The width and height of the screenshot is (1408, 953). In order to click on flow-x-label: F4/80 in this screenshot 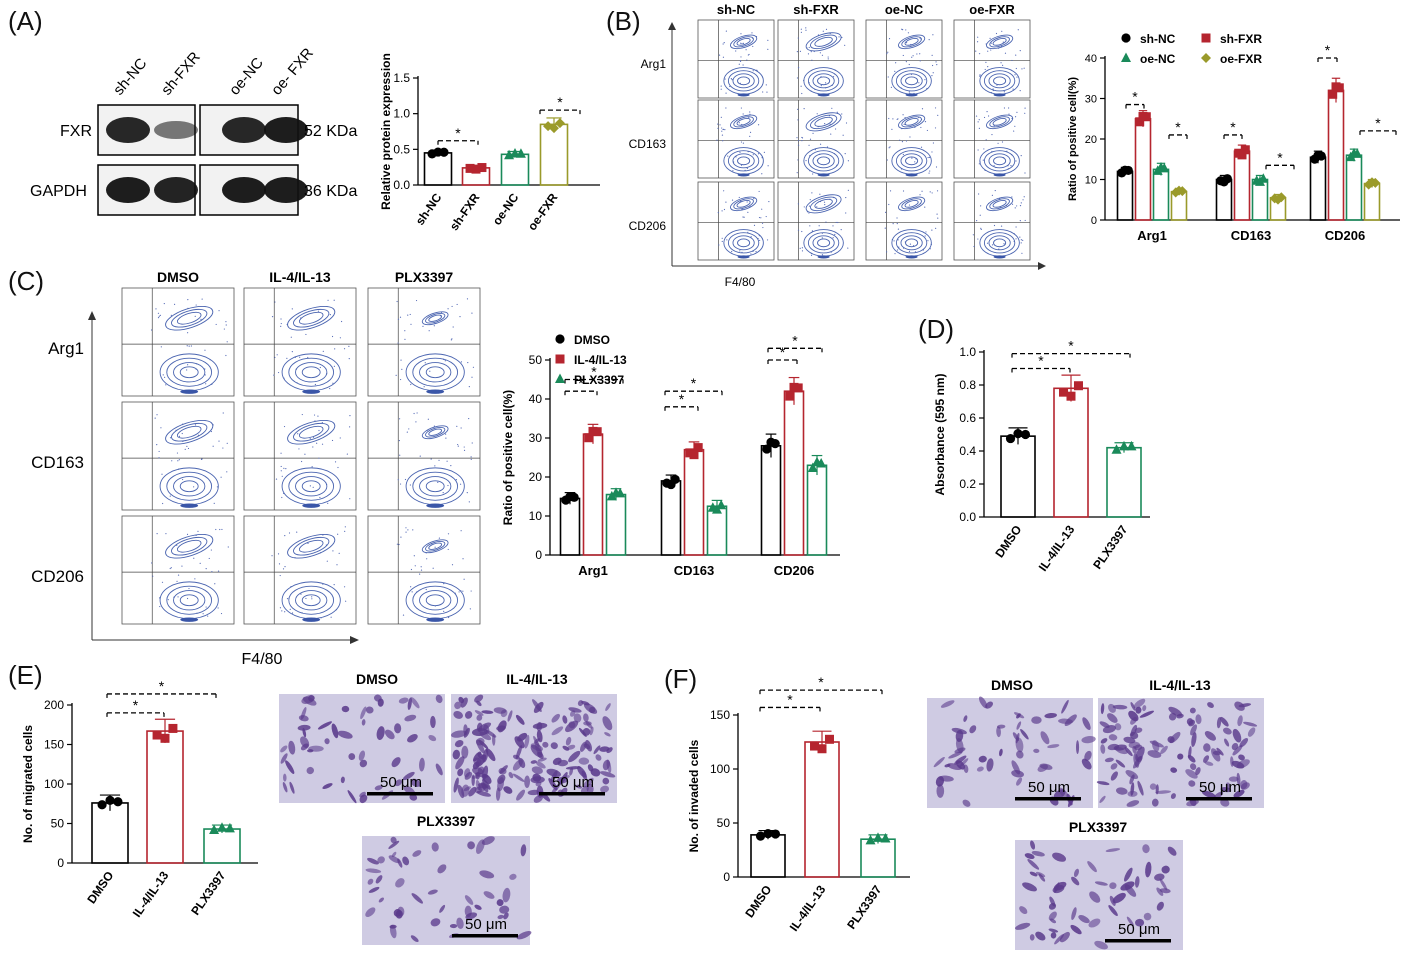, I will do `click(740, 282)`.